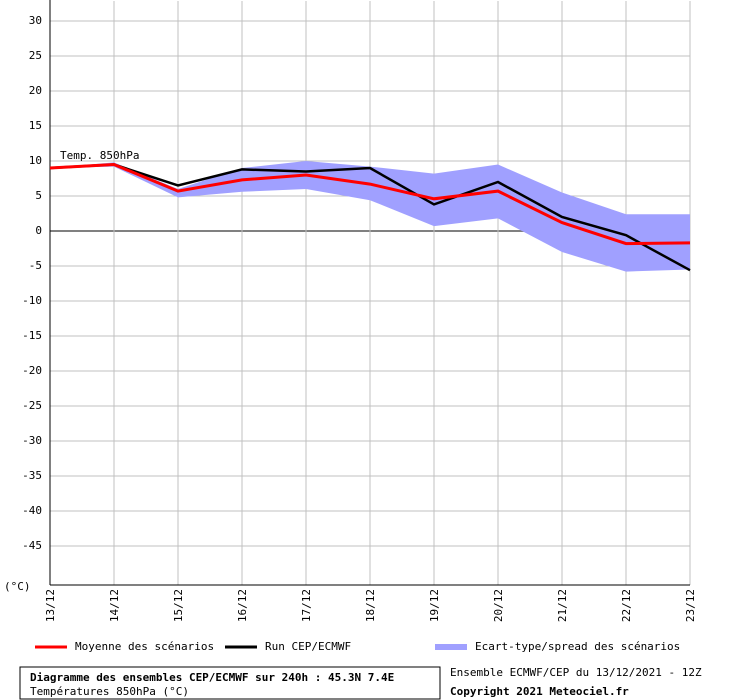 This screenshot has height=700, width=740. I want to click on y-tick-label: 10, so click(35, 160).